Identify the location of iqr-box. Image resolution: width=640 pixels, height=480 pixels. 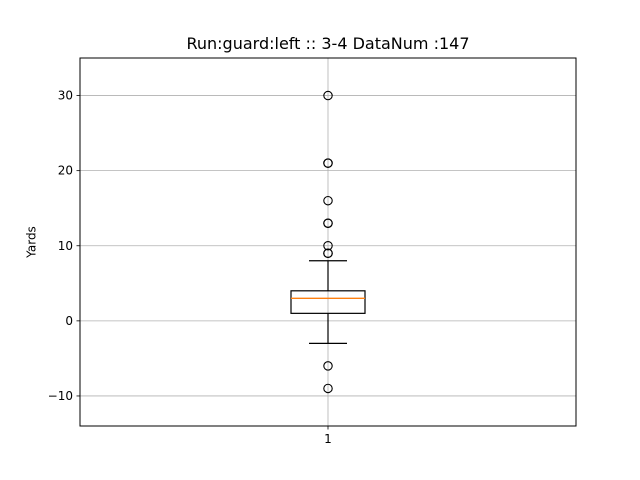
(328, 302).